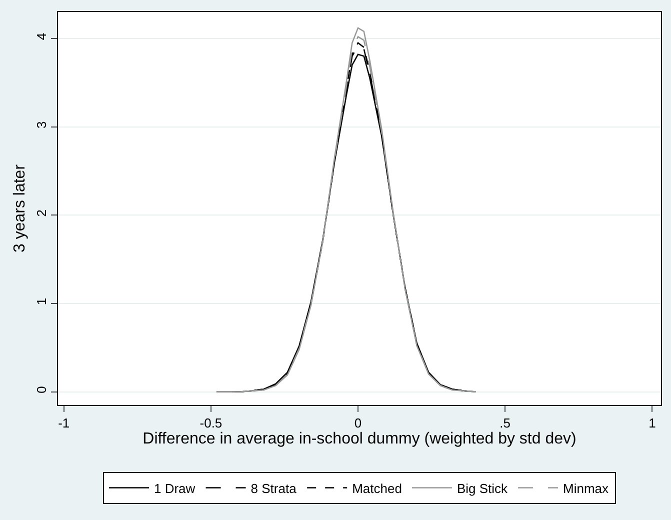 The image size is (671, 520). Describe the element at coordinates (64, 423) in the screenshot. I see `x-tick-label: -1` at that location.